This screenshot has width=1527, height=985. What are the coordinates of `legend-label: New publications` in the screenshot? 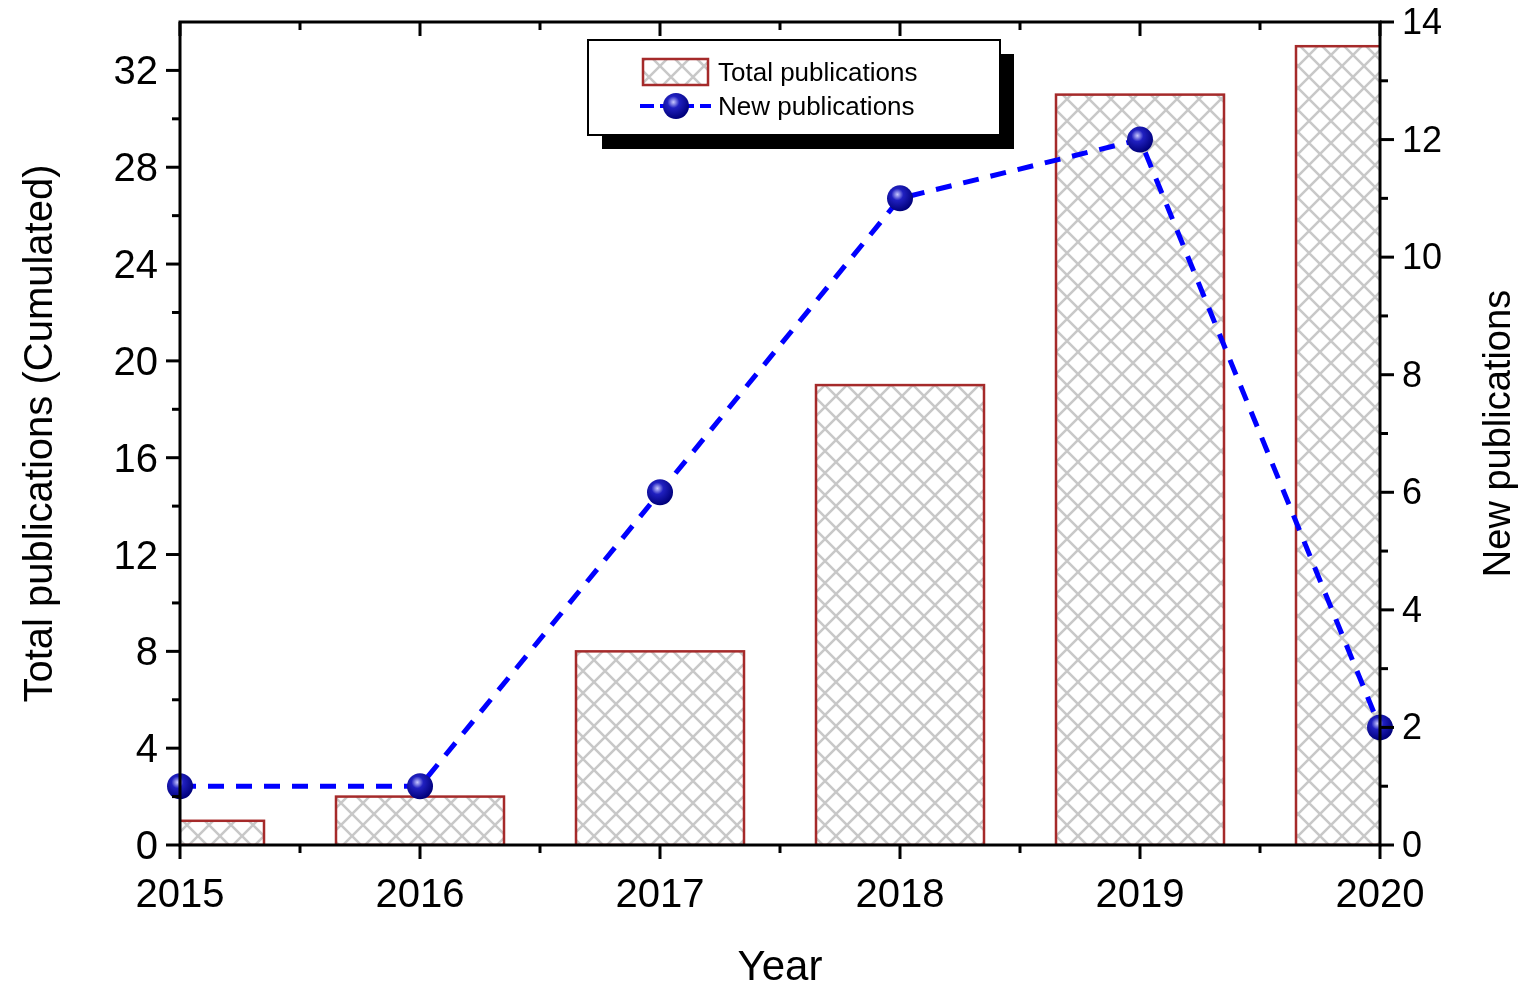 It's located at (816, 106).